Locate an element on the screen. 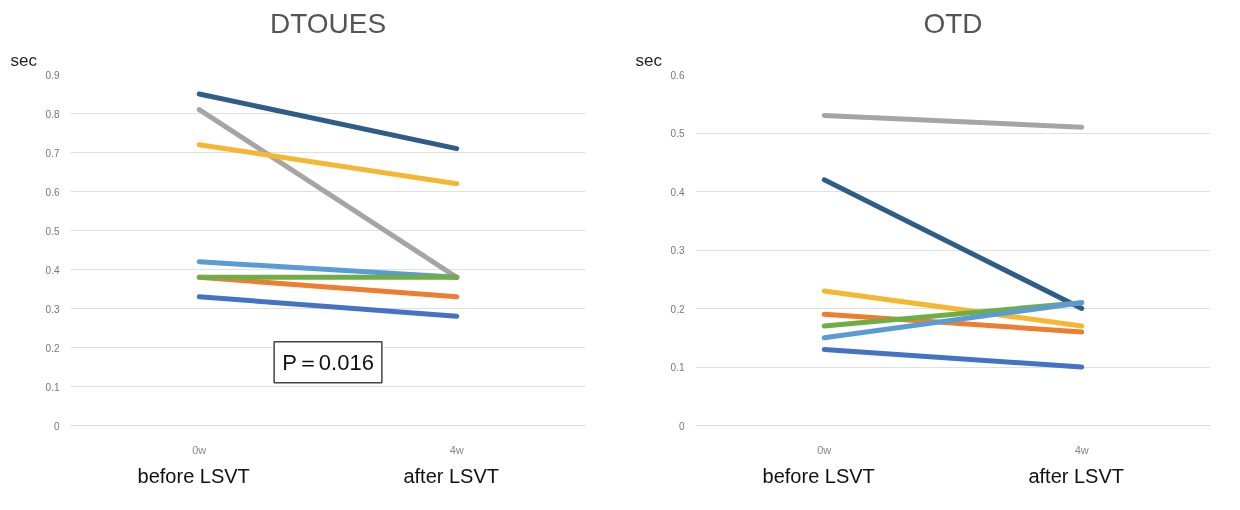 The height and width of the screenshot is (510, 1240). chart-title: DTOUES is located at coordinates (328, 23).